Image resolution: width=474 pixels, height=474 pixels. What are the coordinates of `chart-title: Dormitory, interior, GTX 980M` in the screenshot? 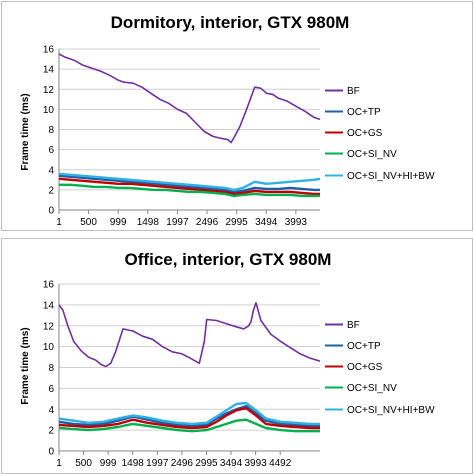 It's located at (230, 22).